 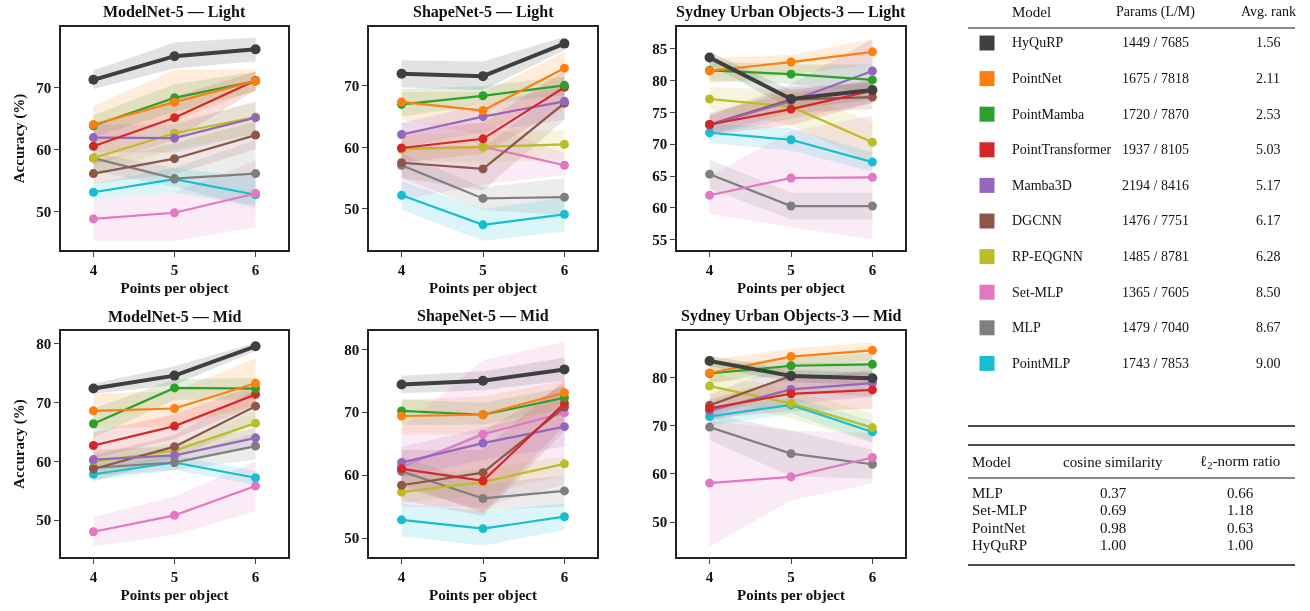 I want to click on category-label: Set-MLP, so click(x=1038, y=292).